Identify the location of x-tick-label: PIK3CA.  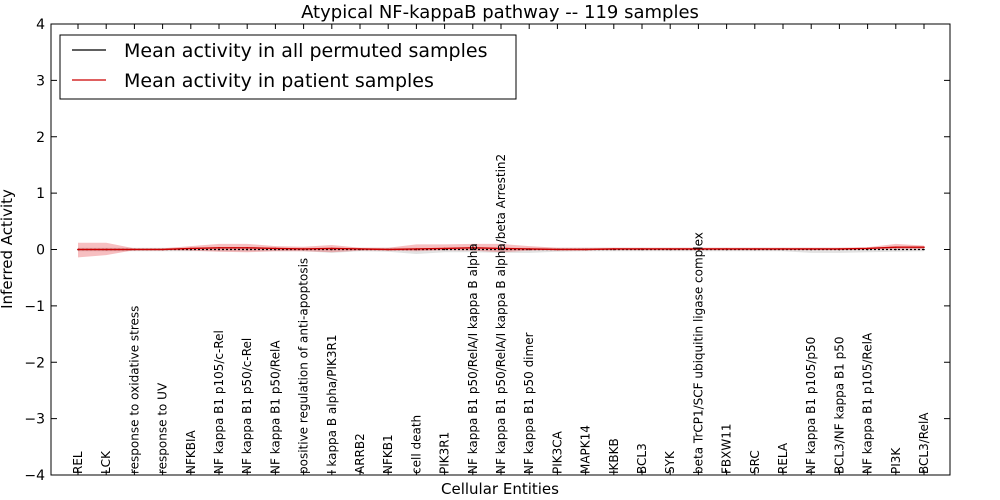
(557, 452).